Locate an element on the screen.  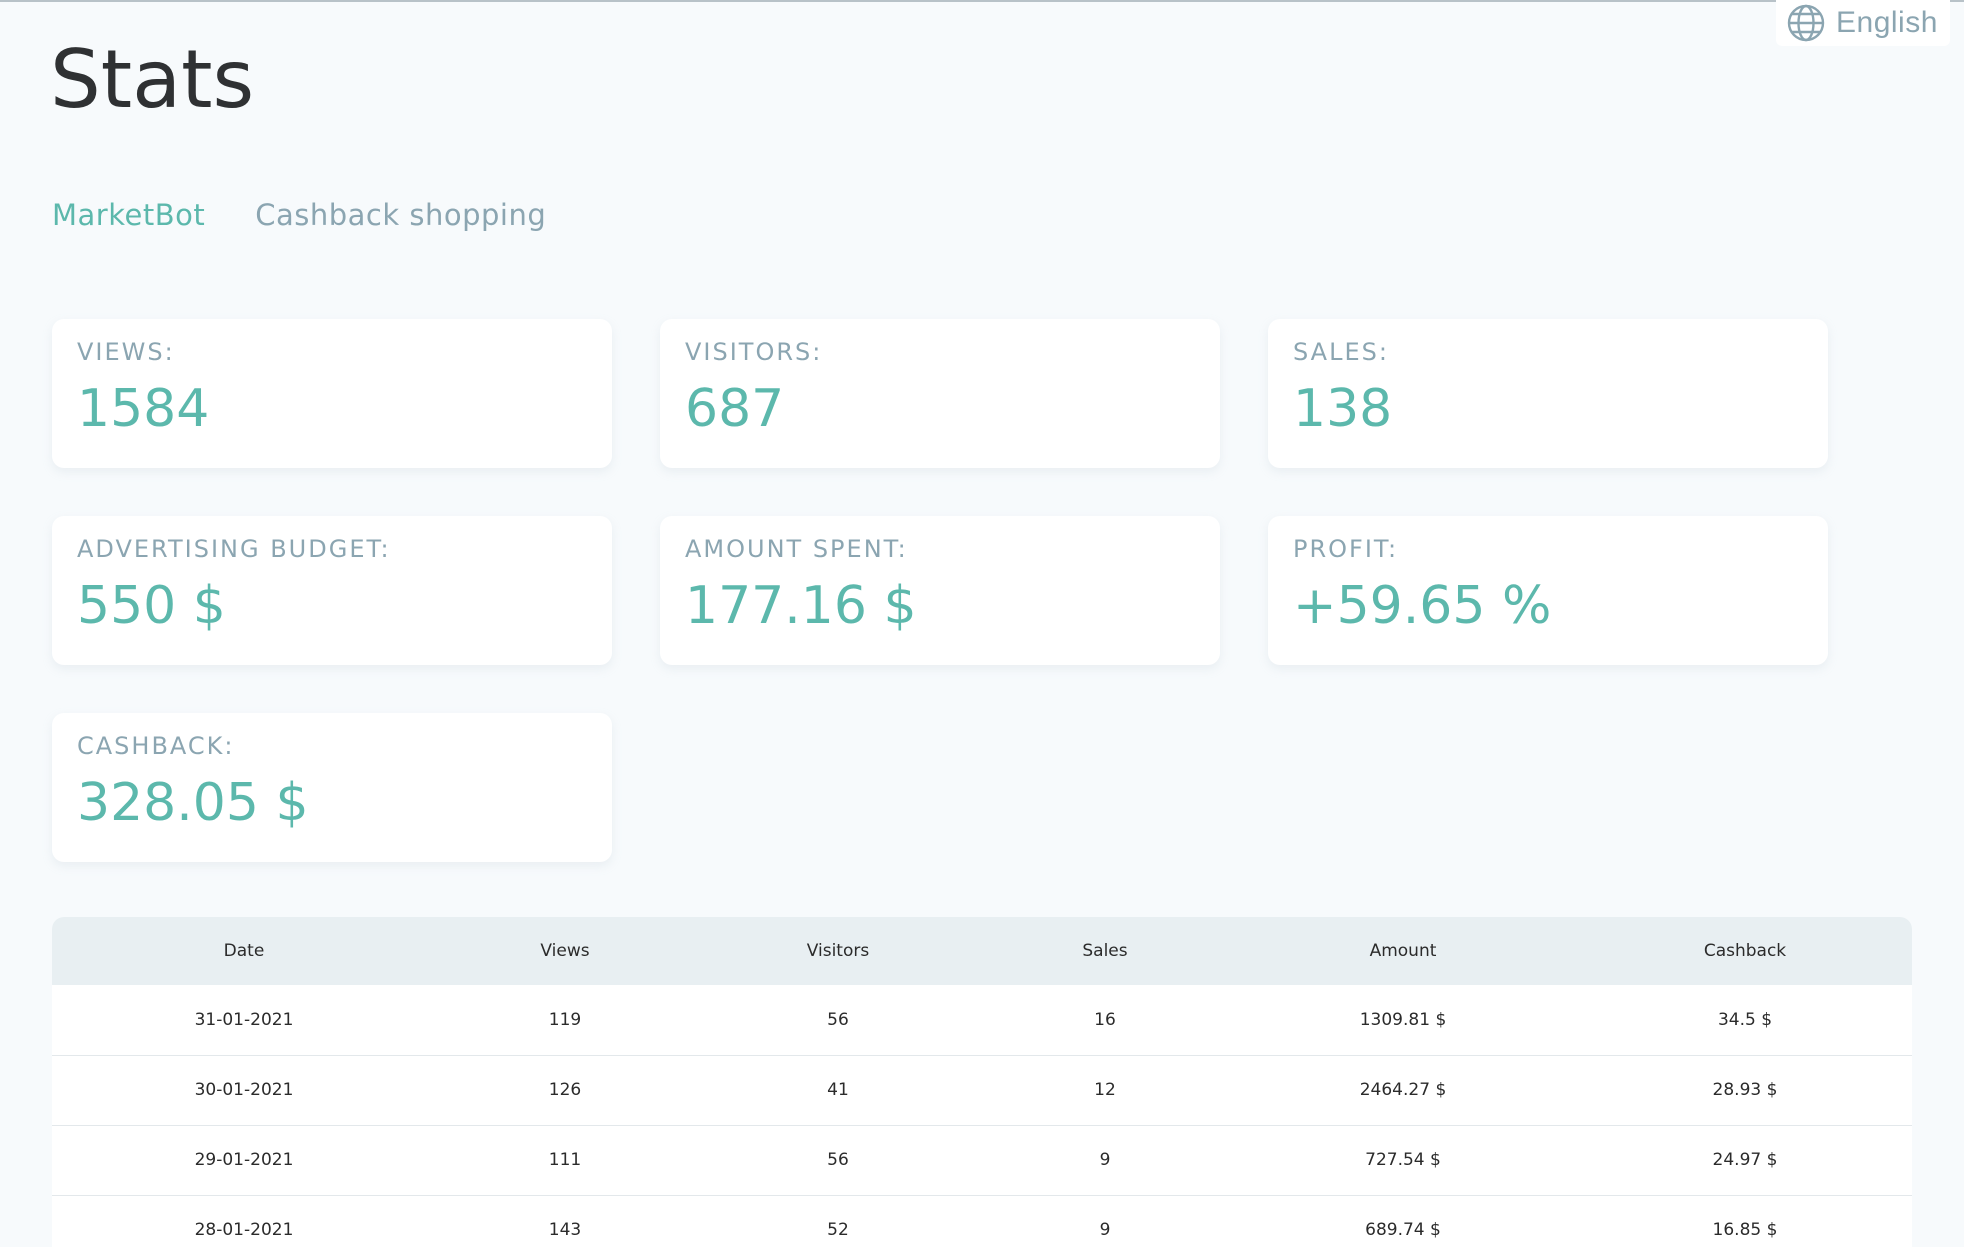
cell-amount: 2464.27 $ is located at coordinates (1403, 1089).